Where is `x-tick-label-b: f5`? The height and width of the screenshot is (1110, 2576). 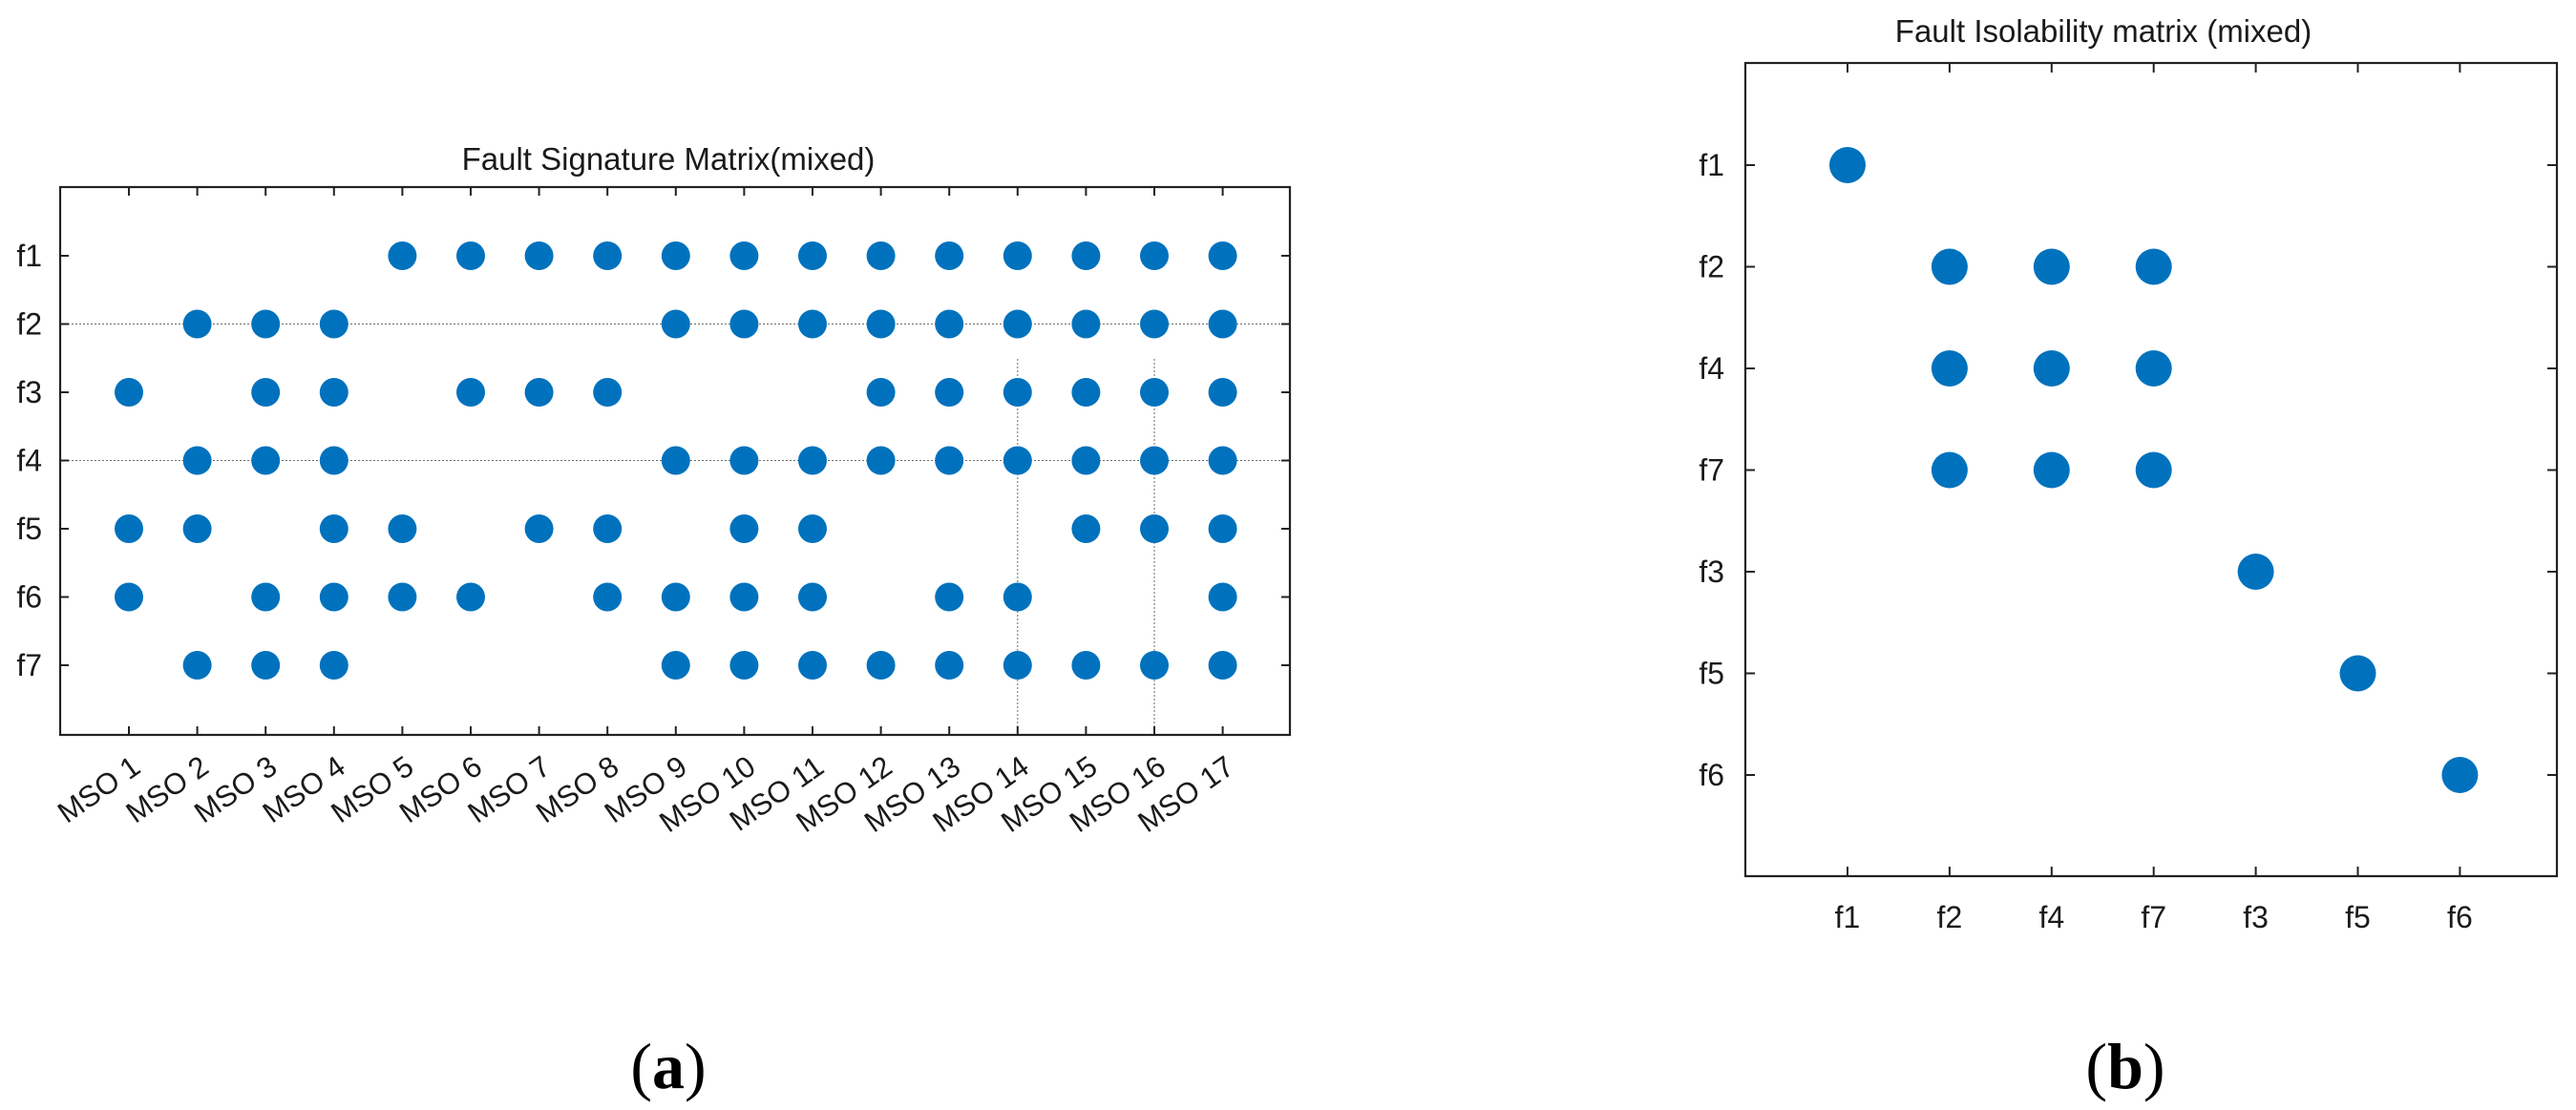 x-tick-label-b: f5 is located at coordinates (2358, 917).